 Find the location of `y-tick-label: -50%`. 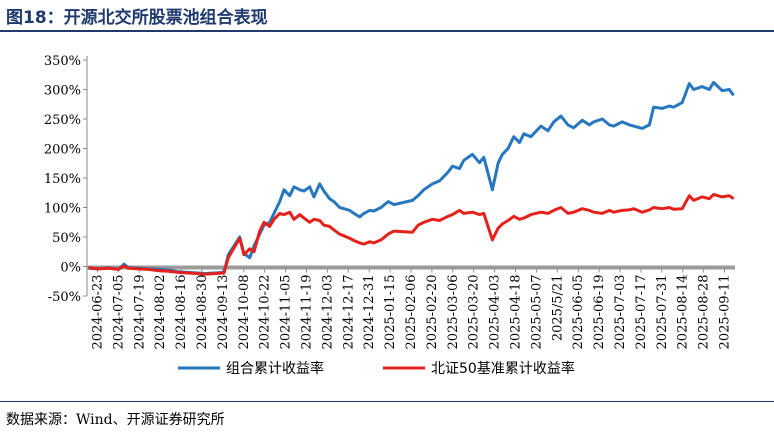

y-tick-label: -50% is located at coordinates (64, 297).